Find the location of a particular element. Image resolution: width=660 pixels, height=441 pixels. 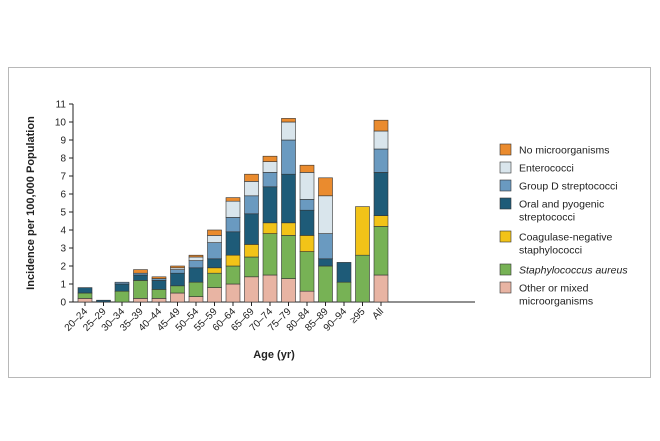

legend-label: Oral and pyogenic is located at coordinates (561, 205).